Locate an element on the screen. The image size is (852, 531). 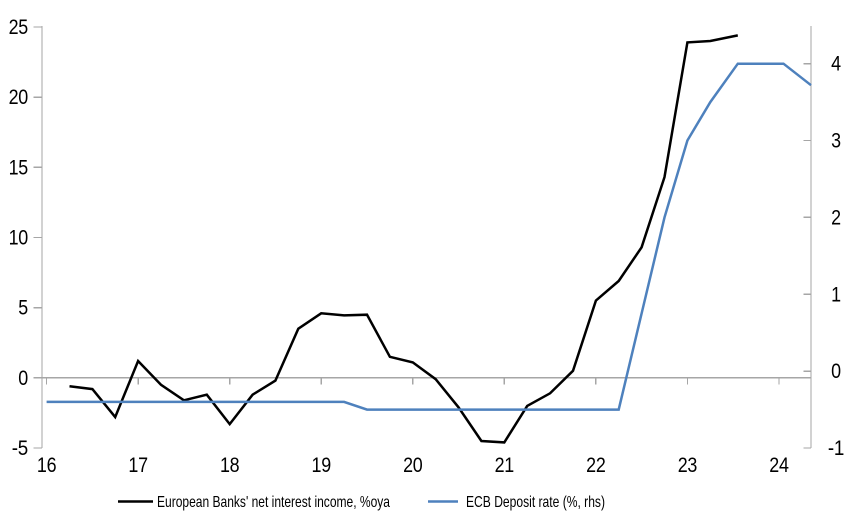
left-axis-tick-label: 20 is located at coordinates (18, 97).